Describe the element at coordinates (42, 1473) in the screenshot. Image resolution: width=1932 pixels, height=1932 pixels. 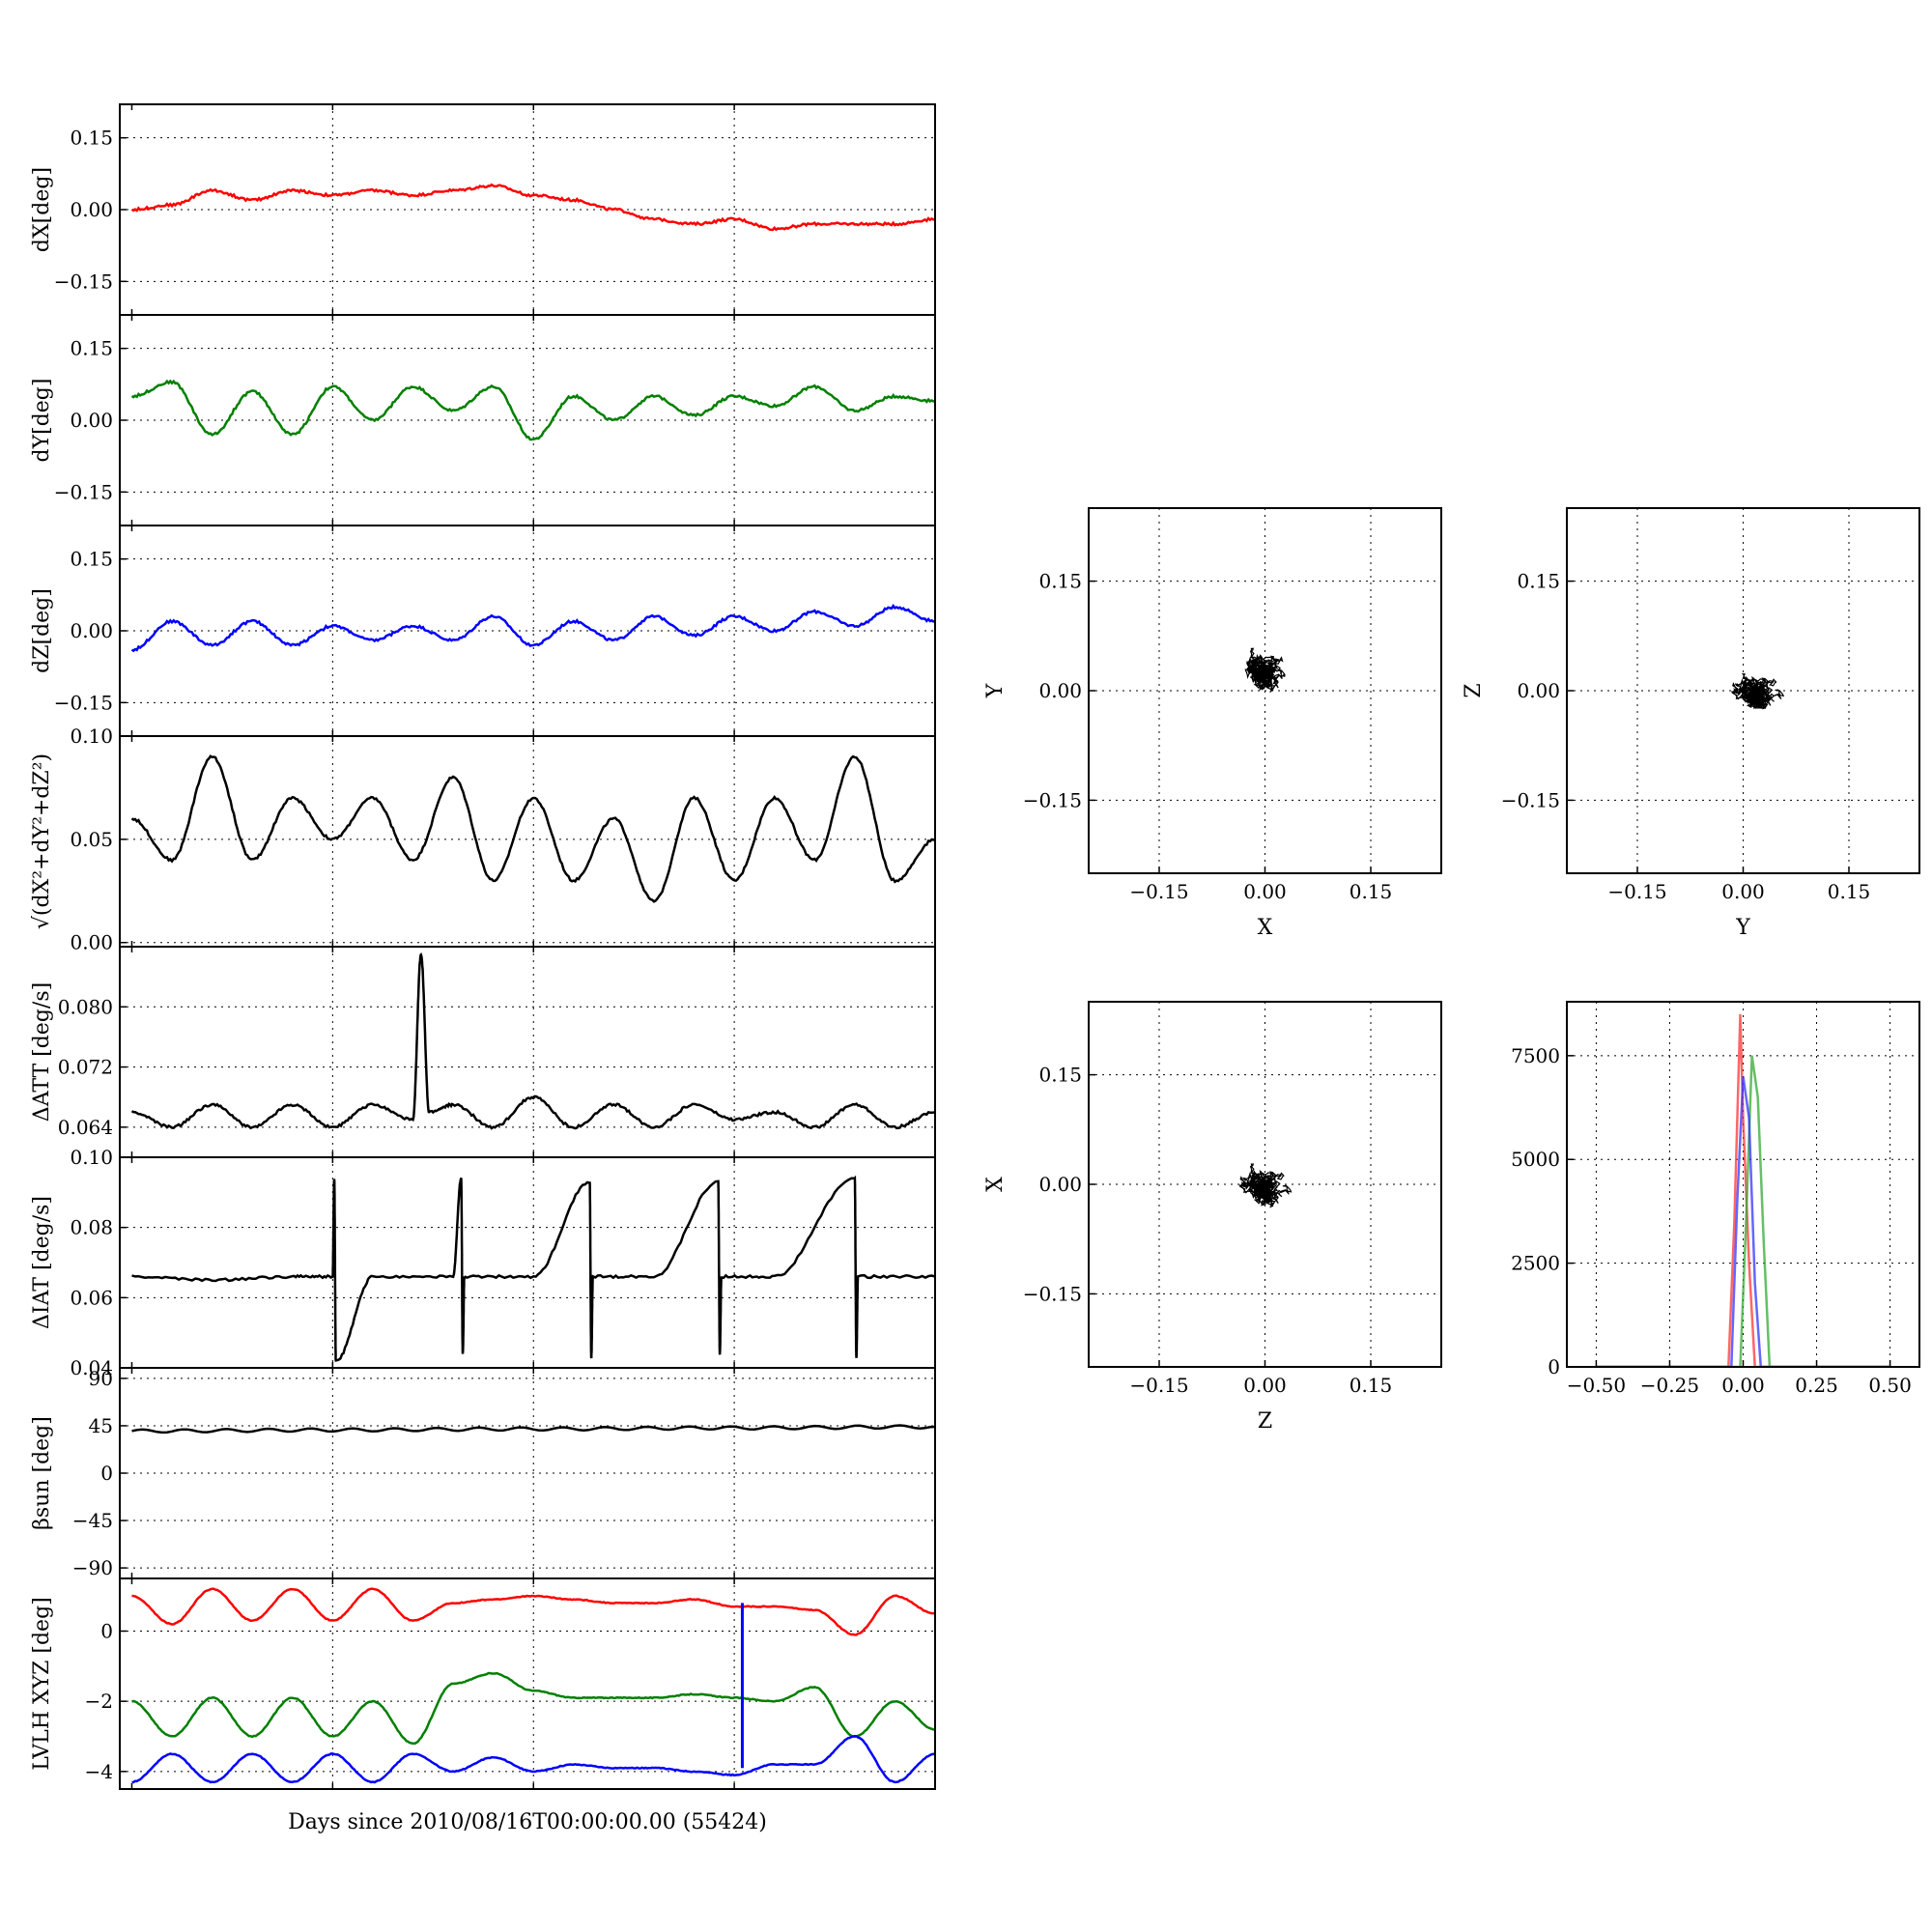
I see `y-axis-label: βsun [deg]` at that location.